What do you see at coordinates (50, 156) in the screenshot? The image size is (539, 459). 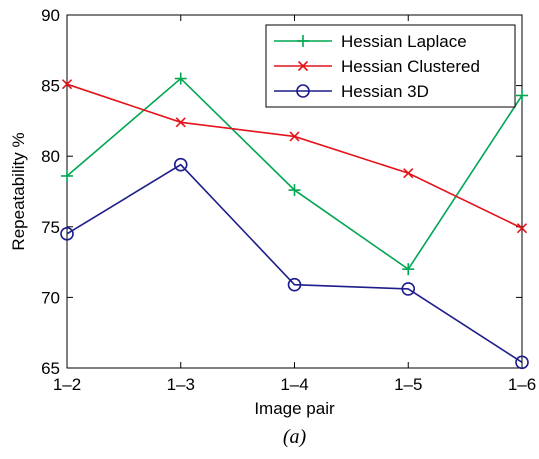 I see `y-tick-label: 80` at bounding box center [50, 156].